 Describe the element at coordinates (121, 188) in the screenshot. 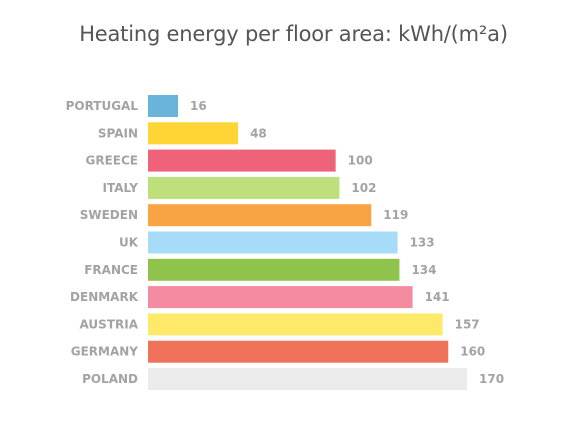

I see `category-label-italy: ITALY` at that location.